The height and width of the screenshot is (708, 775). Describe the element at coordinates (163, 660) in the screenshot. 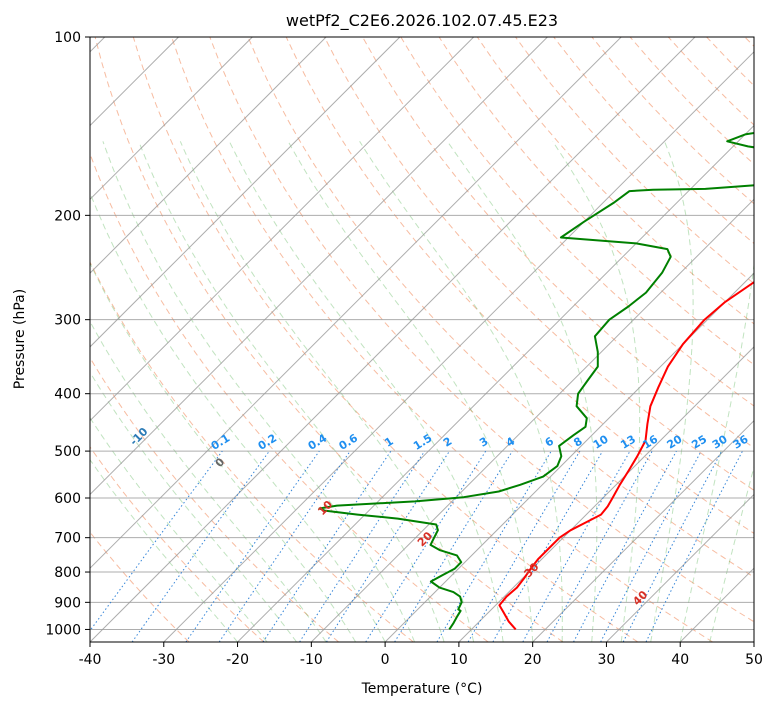

I see `x-tick-label: -30` at that location.